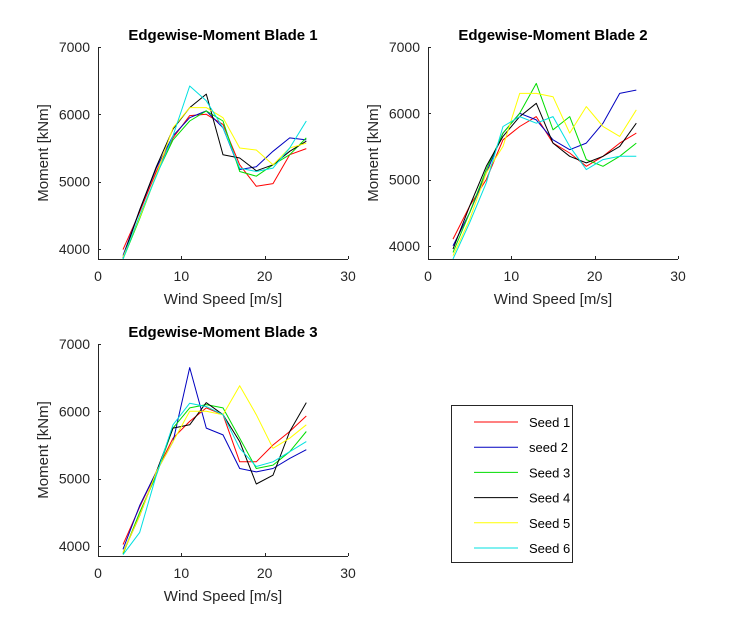 The width and height of the screenshot is (750, 625). What do you see at coordinates (549, 548) in the screenshot?
I see `legend-label: Seed 6` at bounding box center [549, 548].